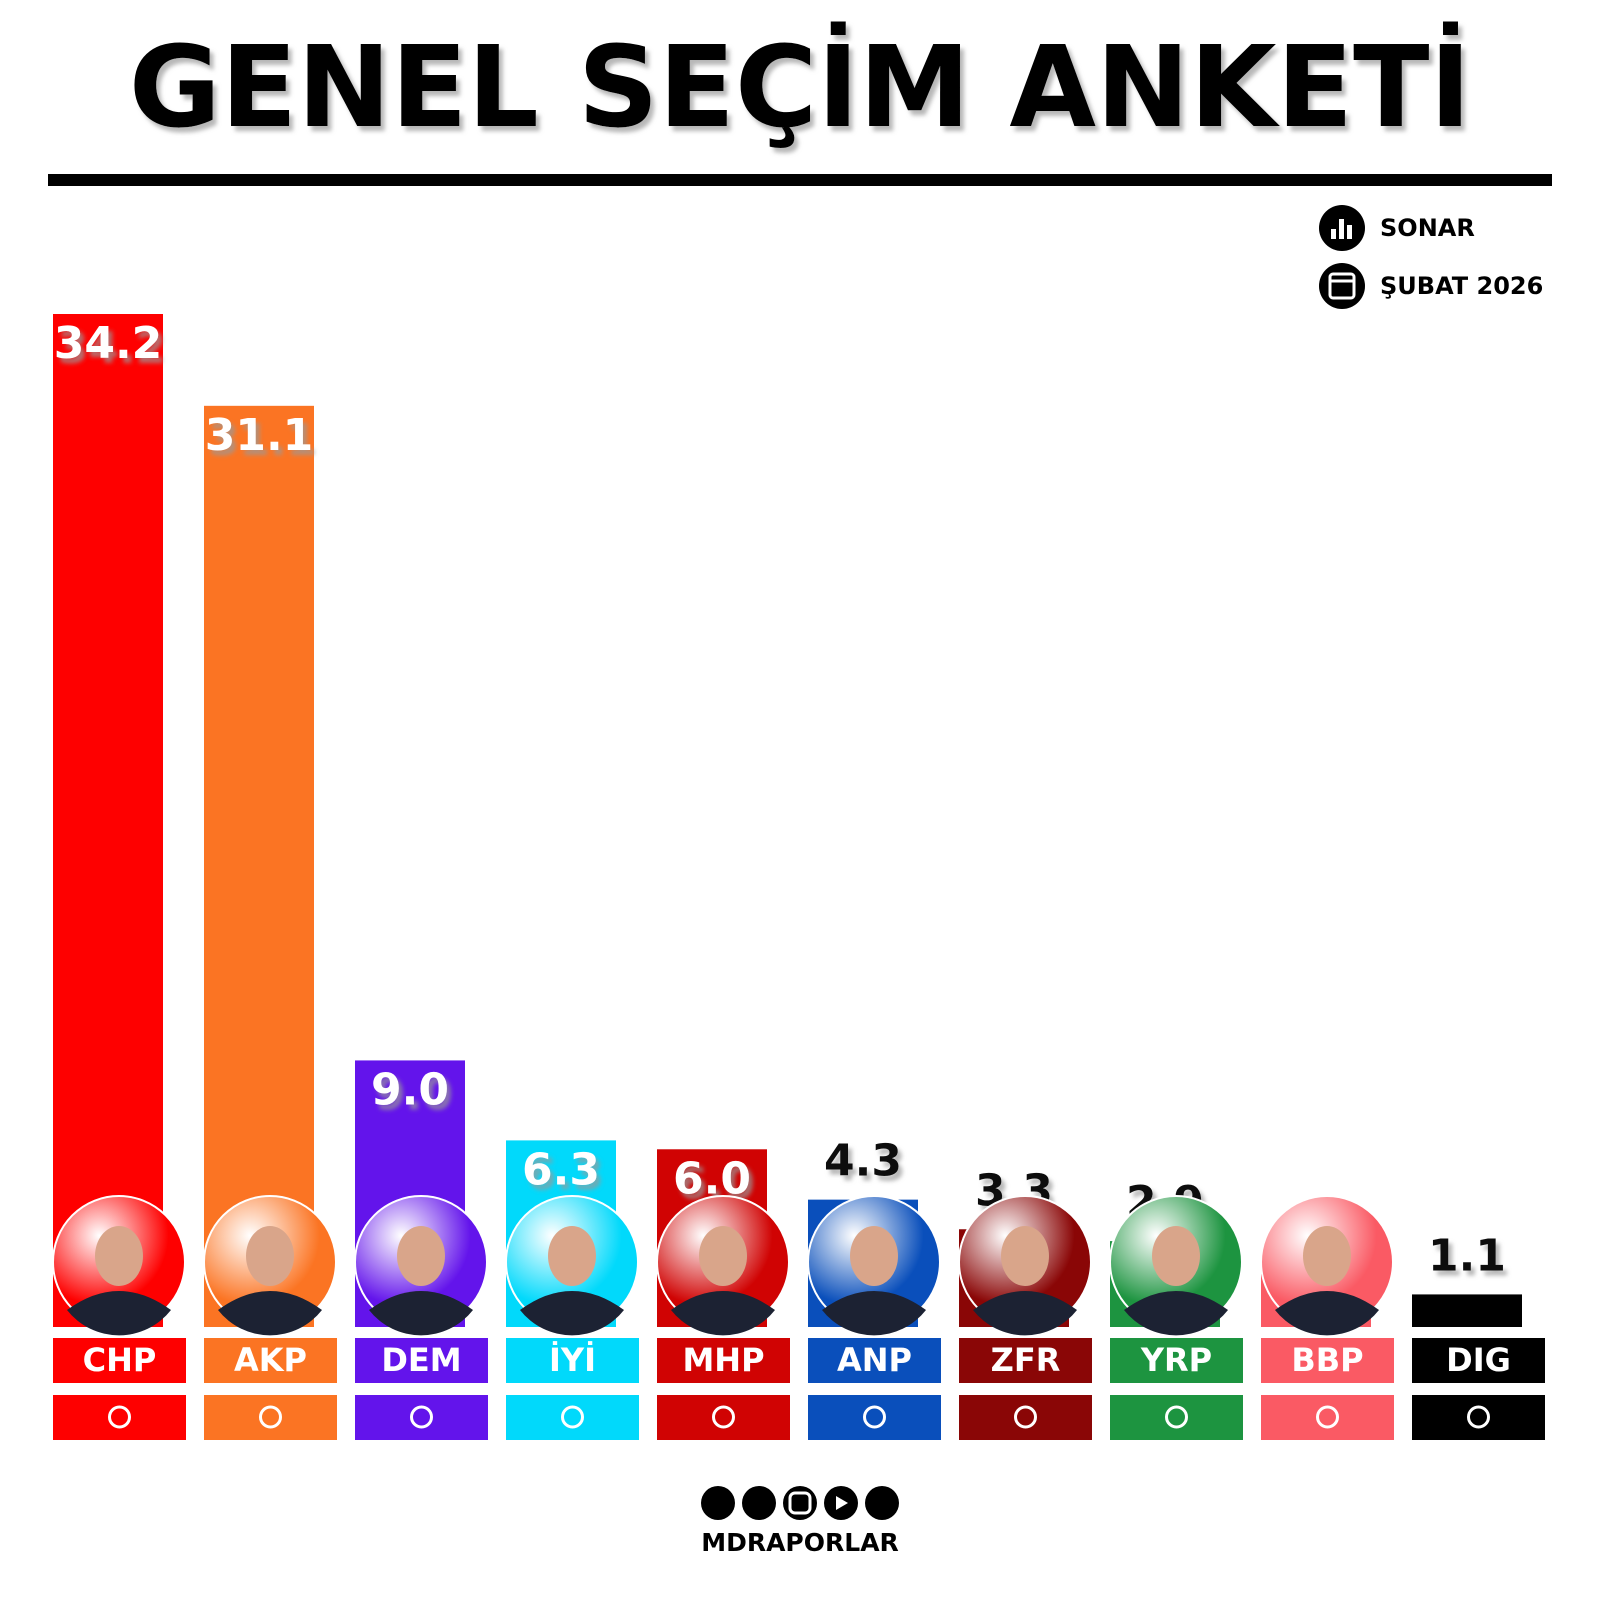 The image size is (1600, 1600). I want to click on value-label: 6.3, so click(561, 1169).